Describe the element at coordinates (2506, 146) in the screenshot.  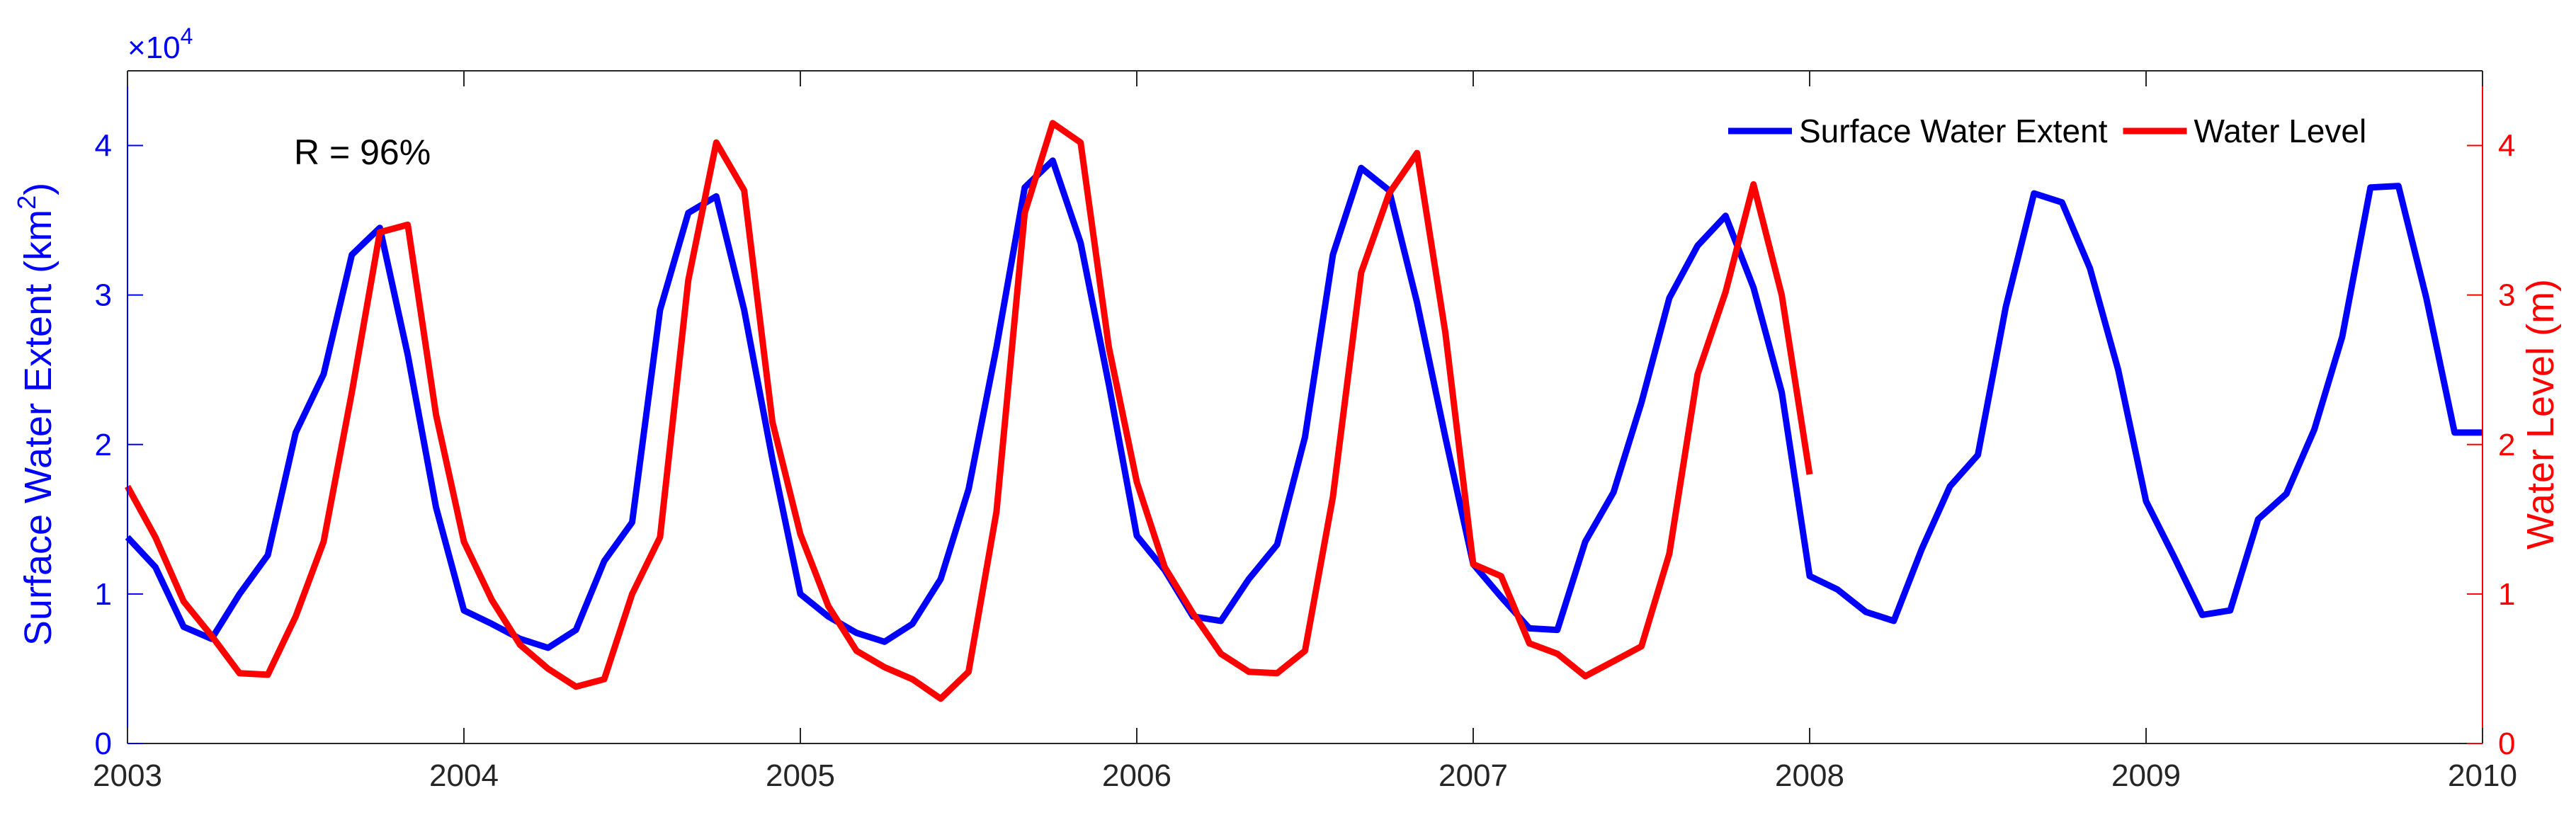
I see `y-right-tick-label: 4` at that location.